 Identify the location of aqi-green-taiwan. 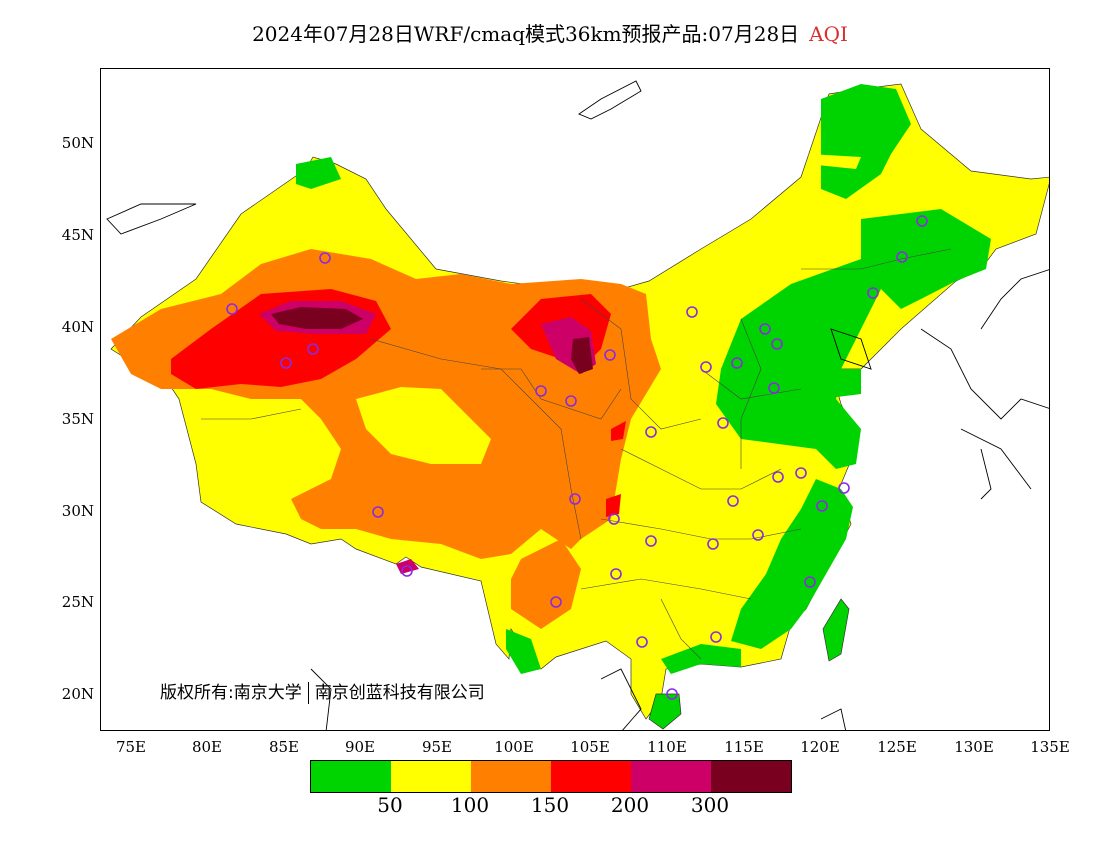
(836, 630).